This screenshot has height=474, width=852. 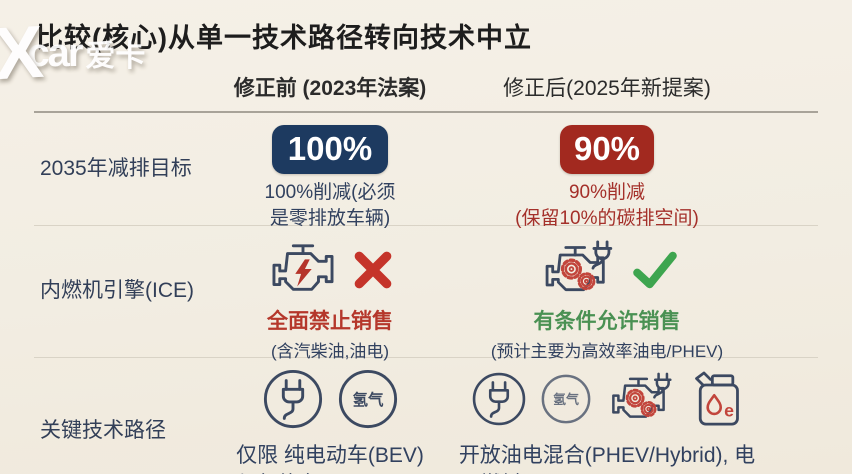 I want to click on row-label: 关键技术路径, so click(x=103, y=430).